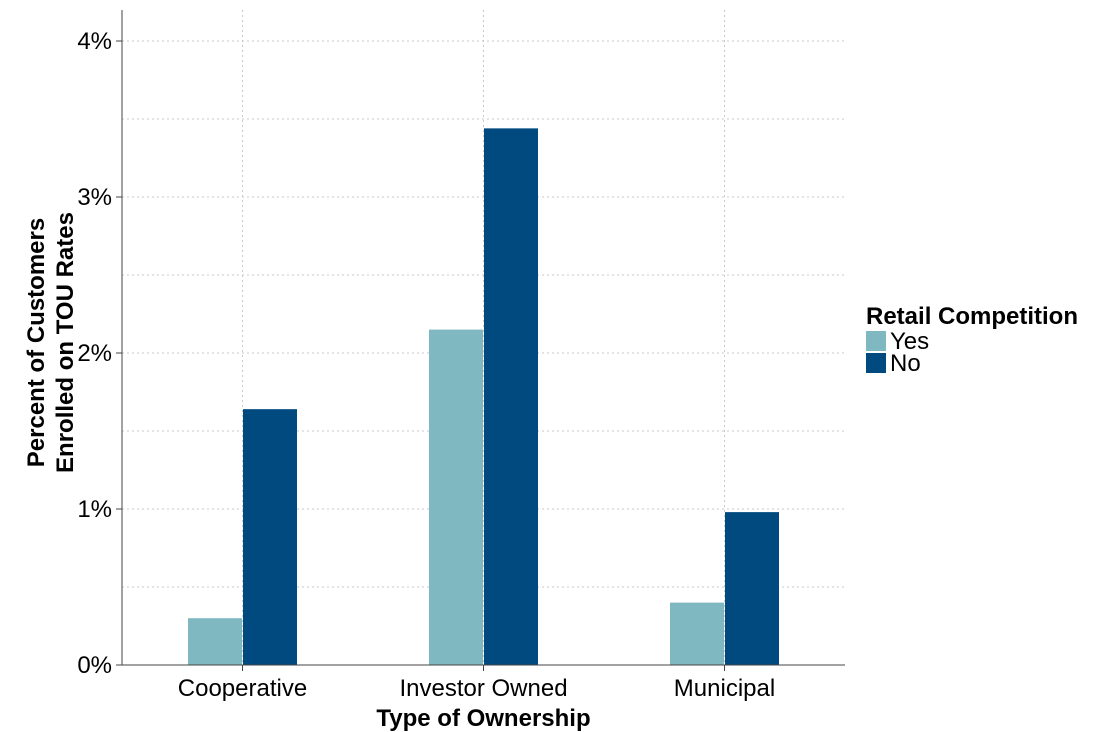 The height and width of the screenshot is (732, 1097). I want to click on bar-yes-investor-owned, so click(456, 497).